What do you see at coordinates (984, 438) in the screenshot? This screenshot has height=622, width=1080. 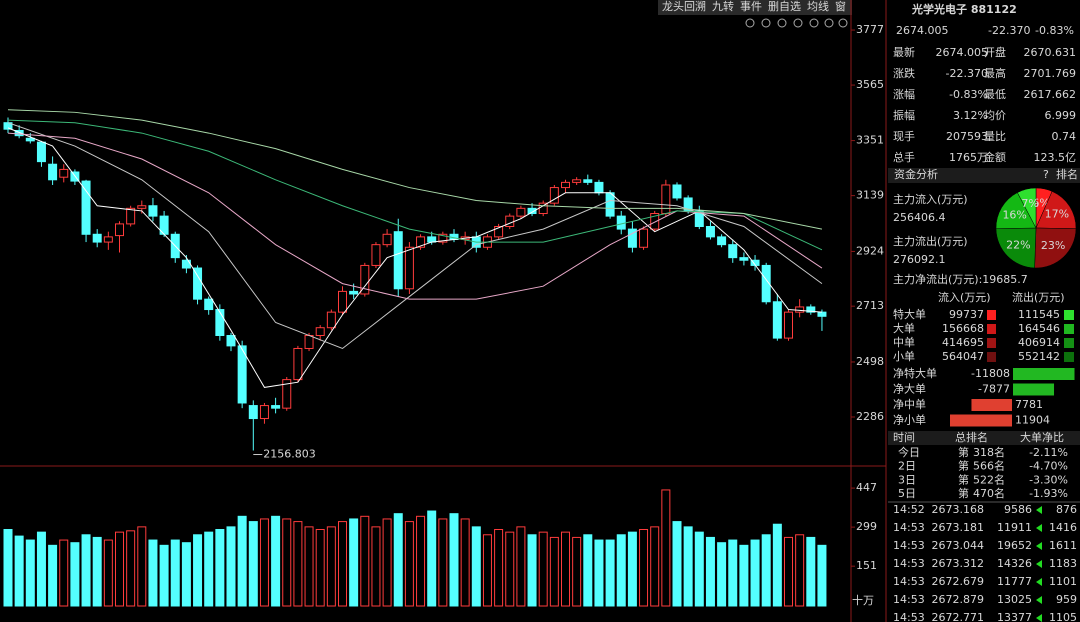 I see `ranking-header-bar` at bounding box center [984, 438].